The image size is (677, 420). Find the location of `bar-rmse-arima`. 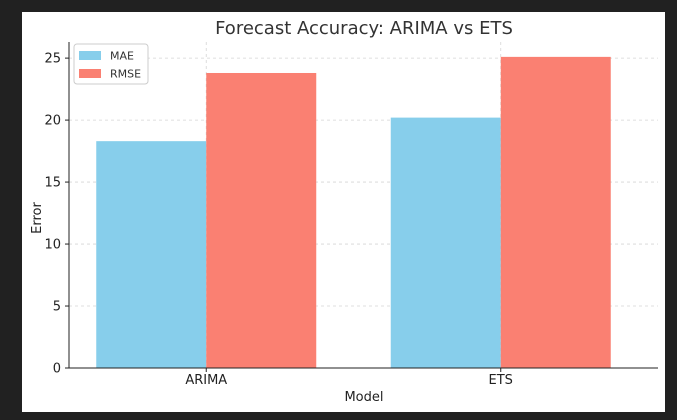

bar-rmse-arima is located at coordinates (261, 220).